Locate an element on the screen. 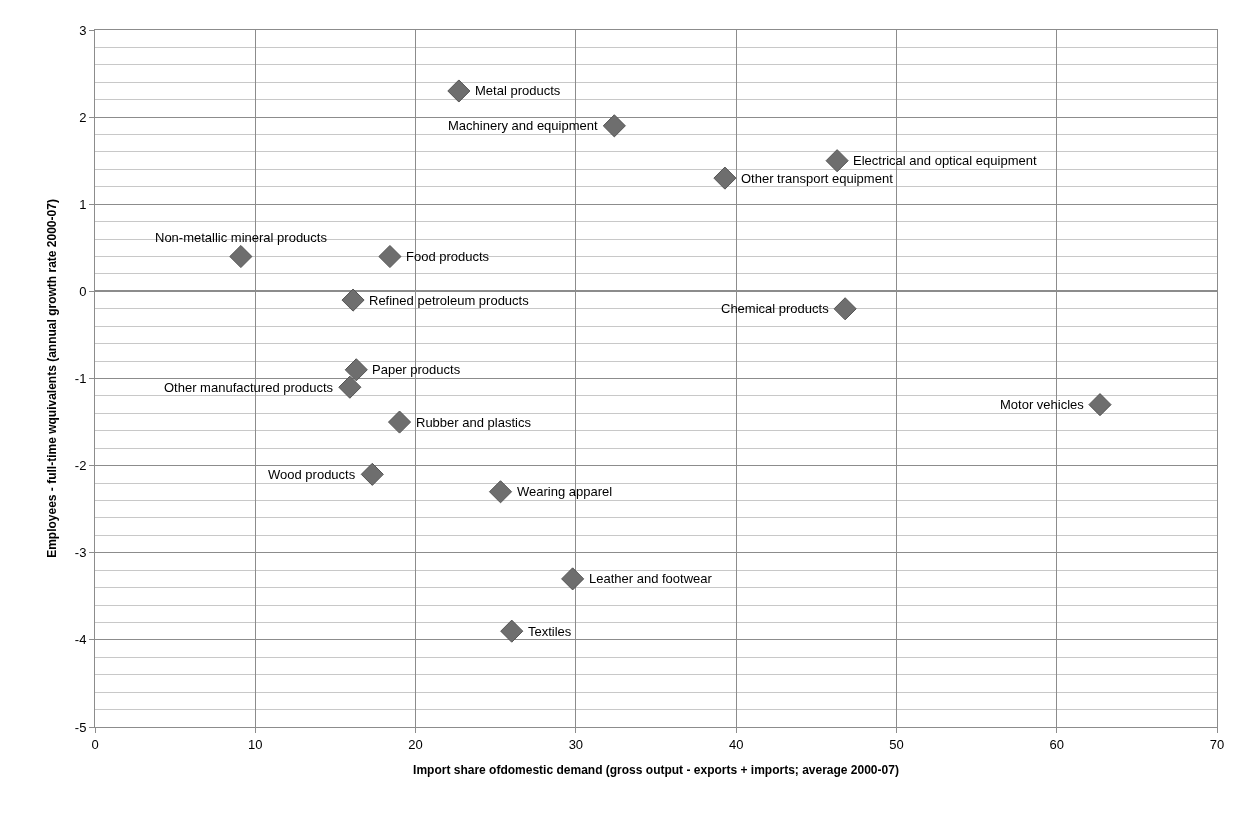 The width and height of the screenshot is (1237, 817). annotation: Machinery and equipment is located at coordinates (523, 125).